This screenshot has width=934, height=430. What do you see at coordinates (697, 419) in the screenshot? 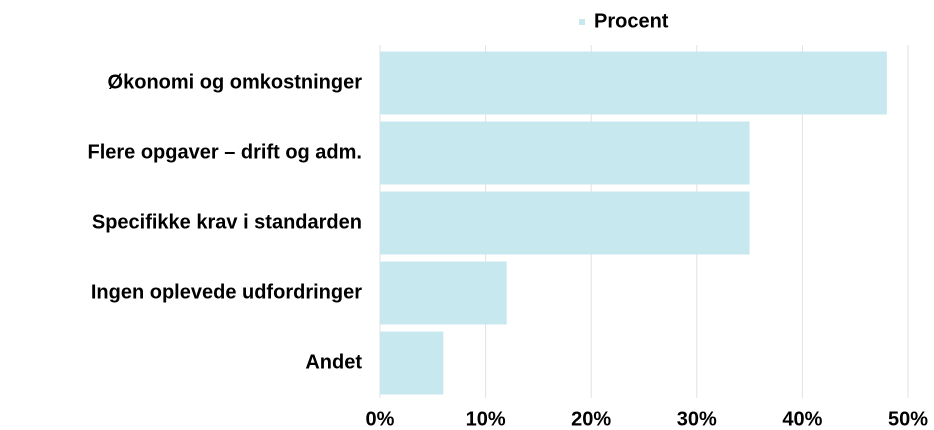
I see `x-tick-label: 30%` at bounding box center [697, 419].